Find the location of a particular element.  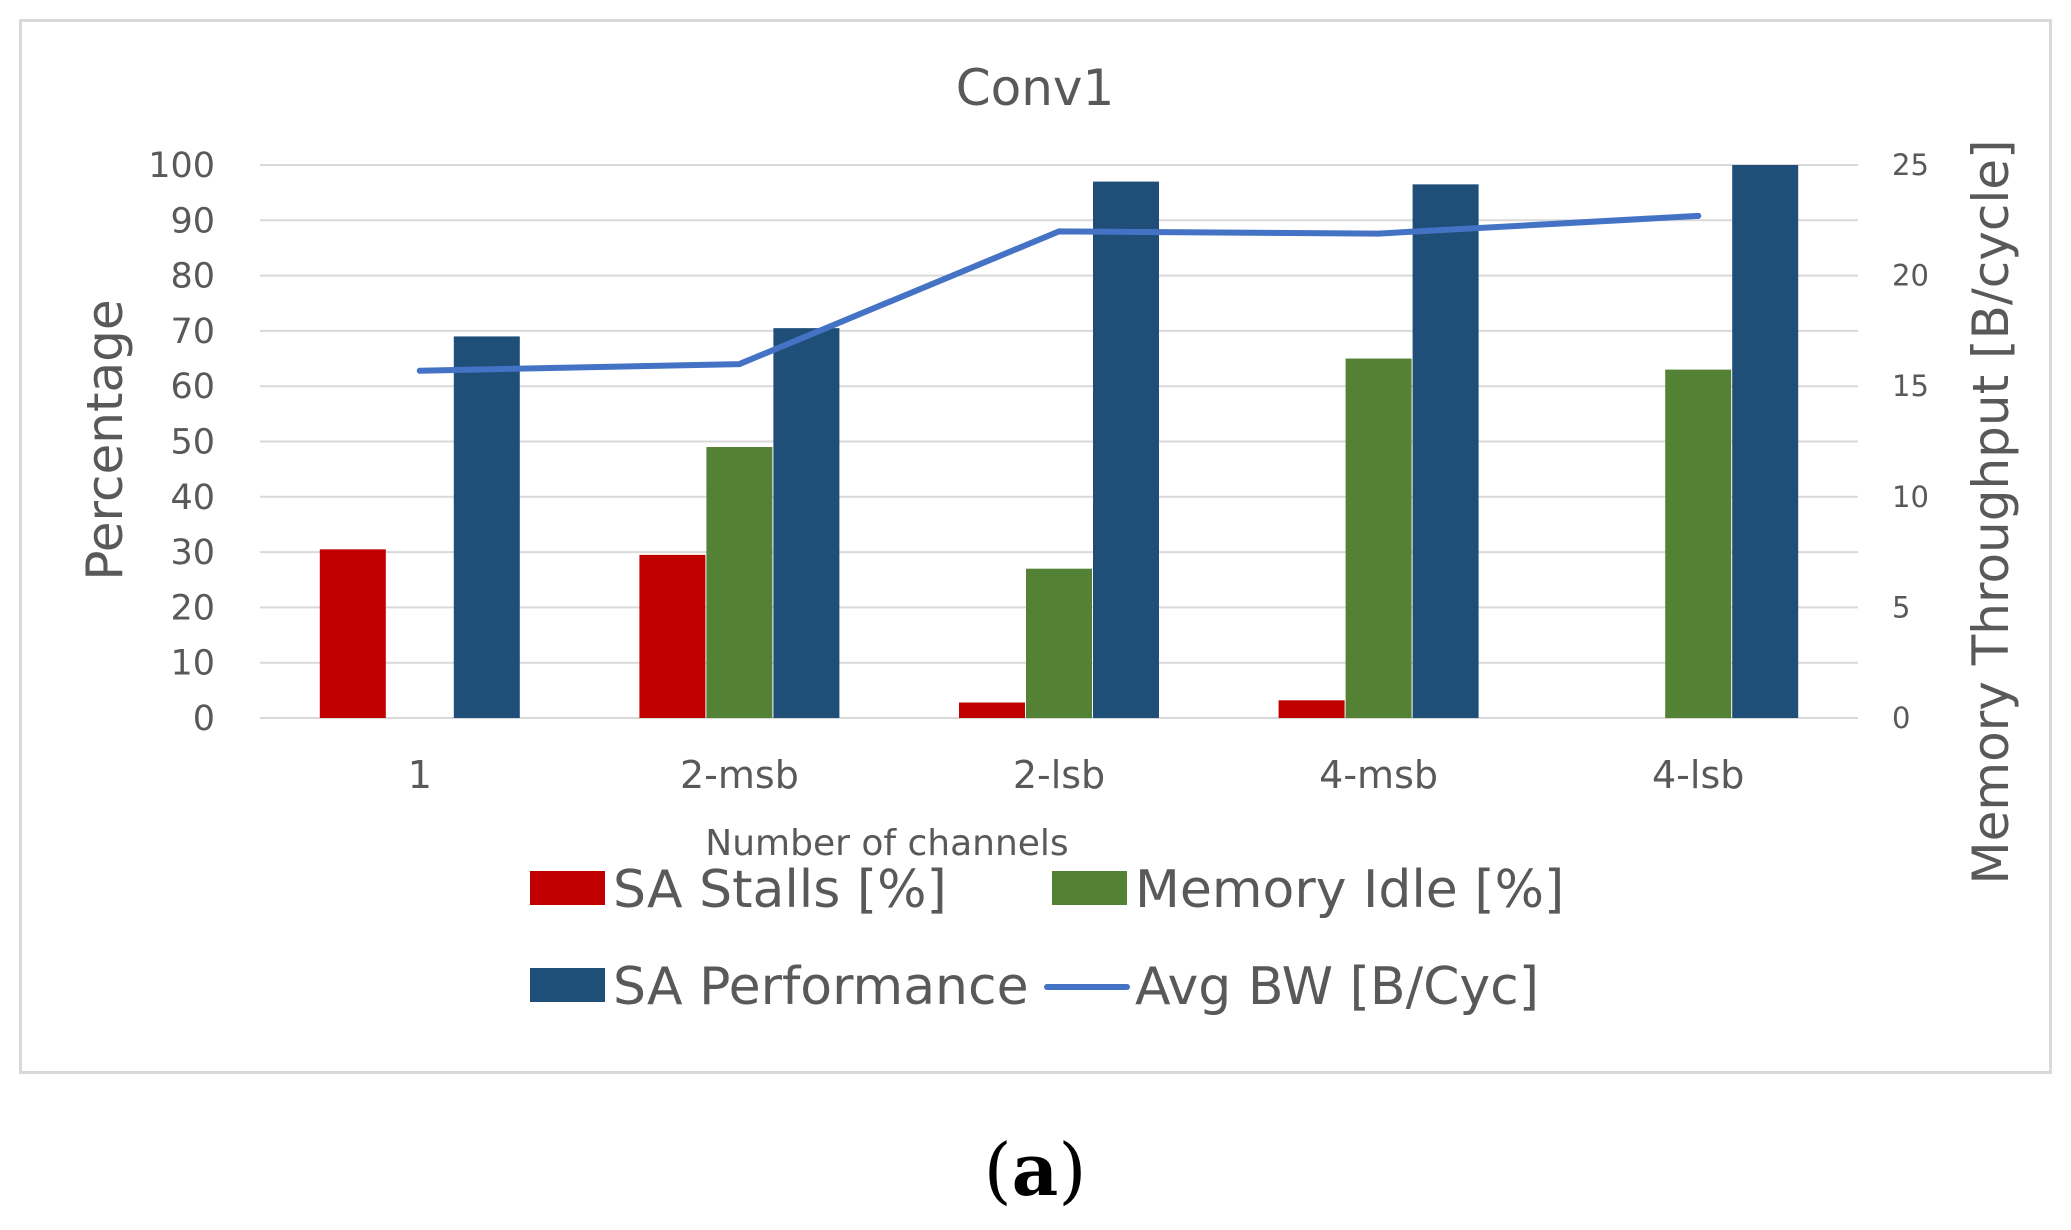

caption-letter: a is located at coordinates (1035, 1169).